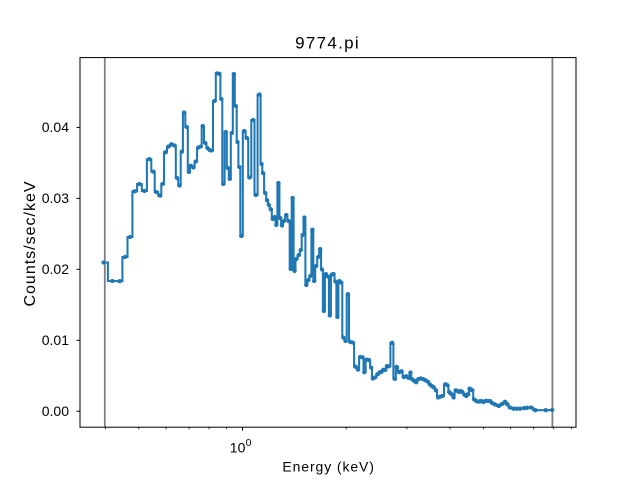  What do you see at coordinates (55, 411) in the screenshot?
I see `svg-text: 0.00` at bounding box center [55, 411].